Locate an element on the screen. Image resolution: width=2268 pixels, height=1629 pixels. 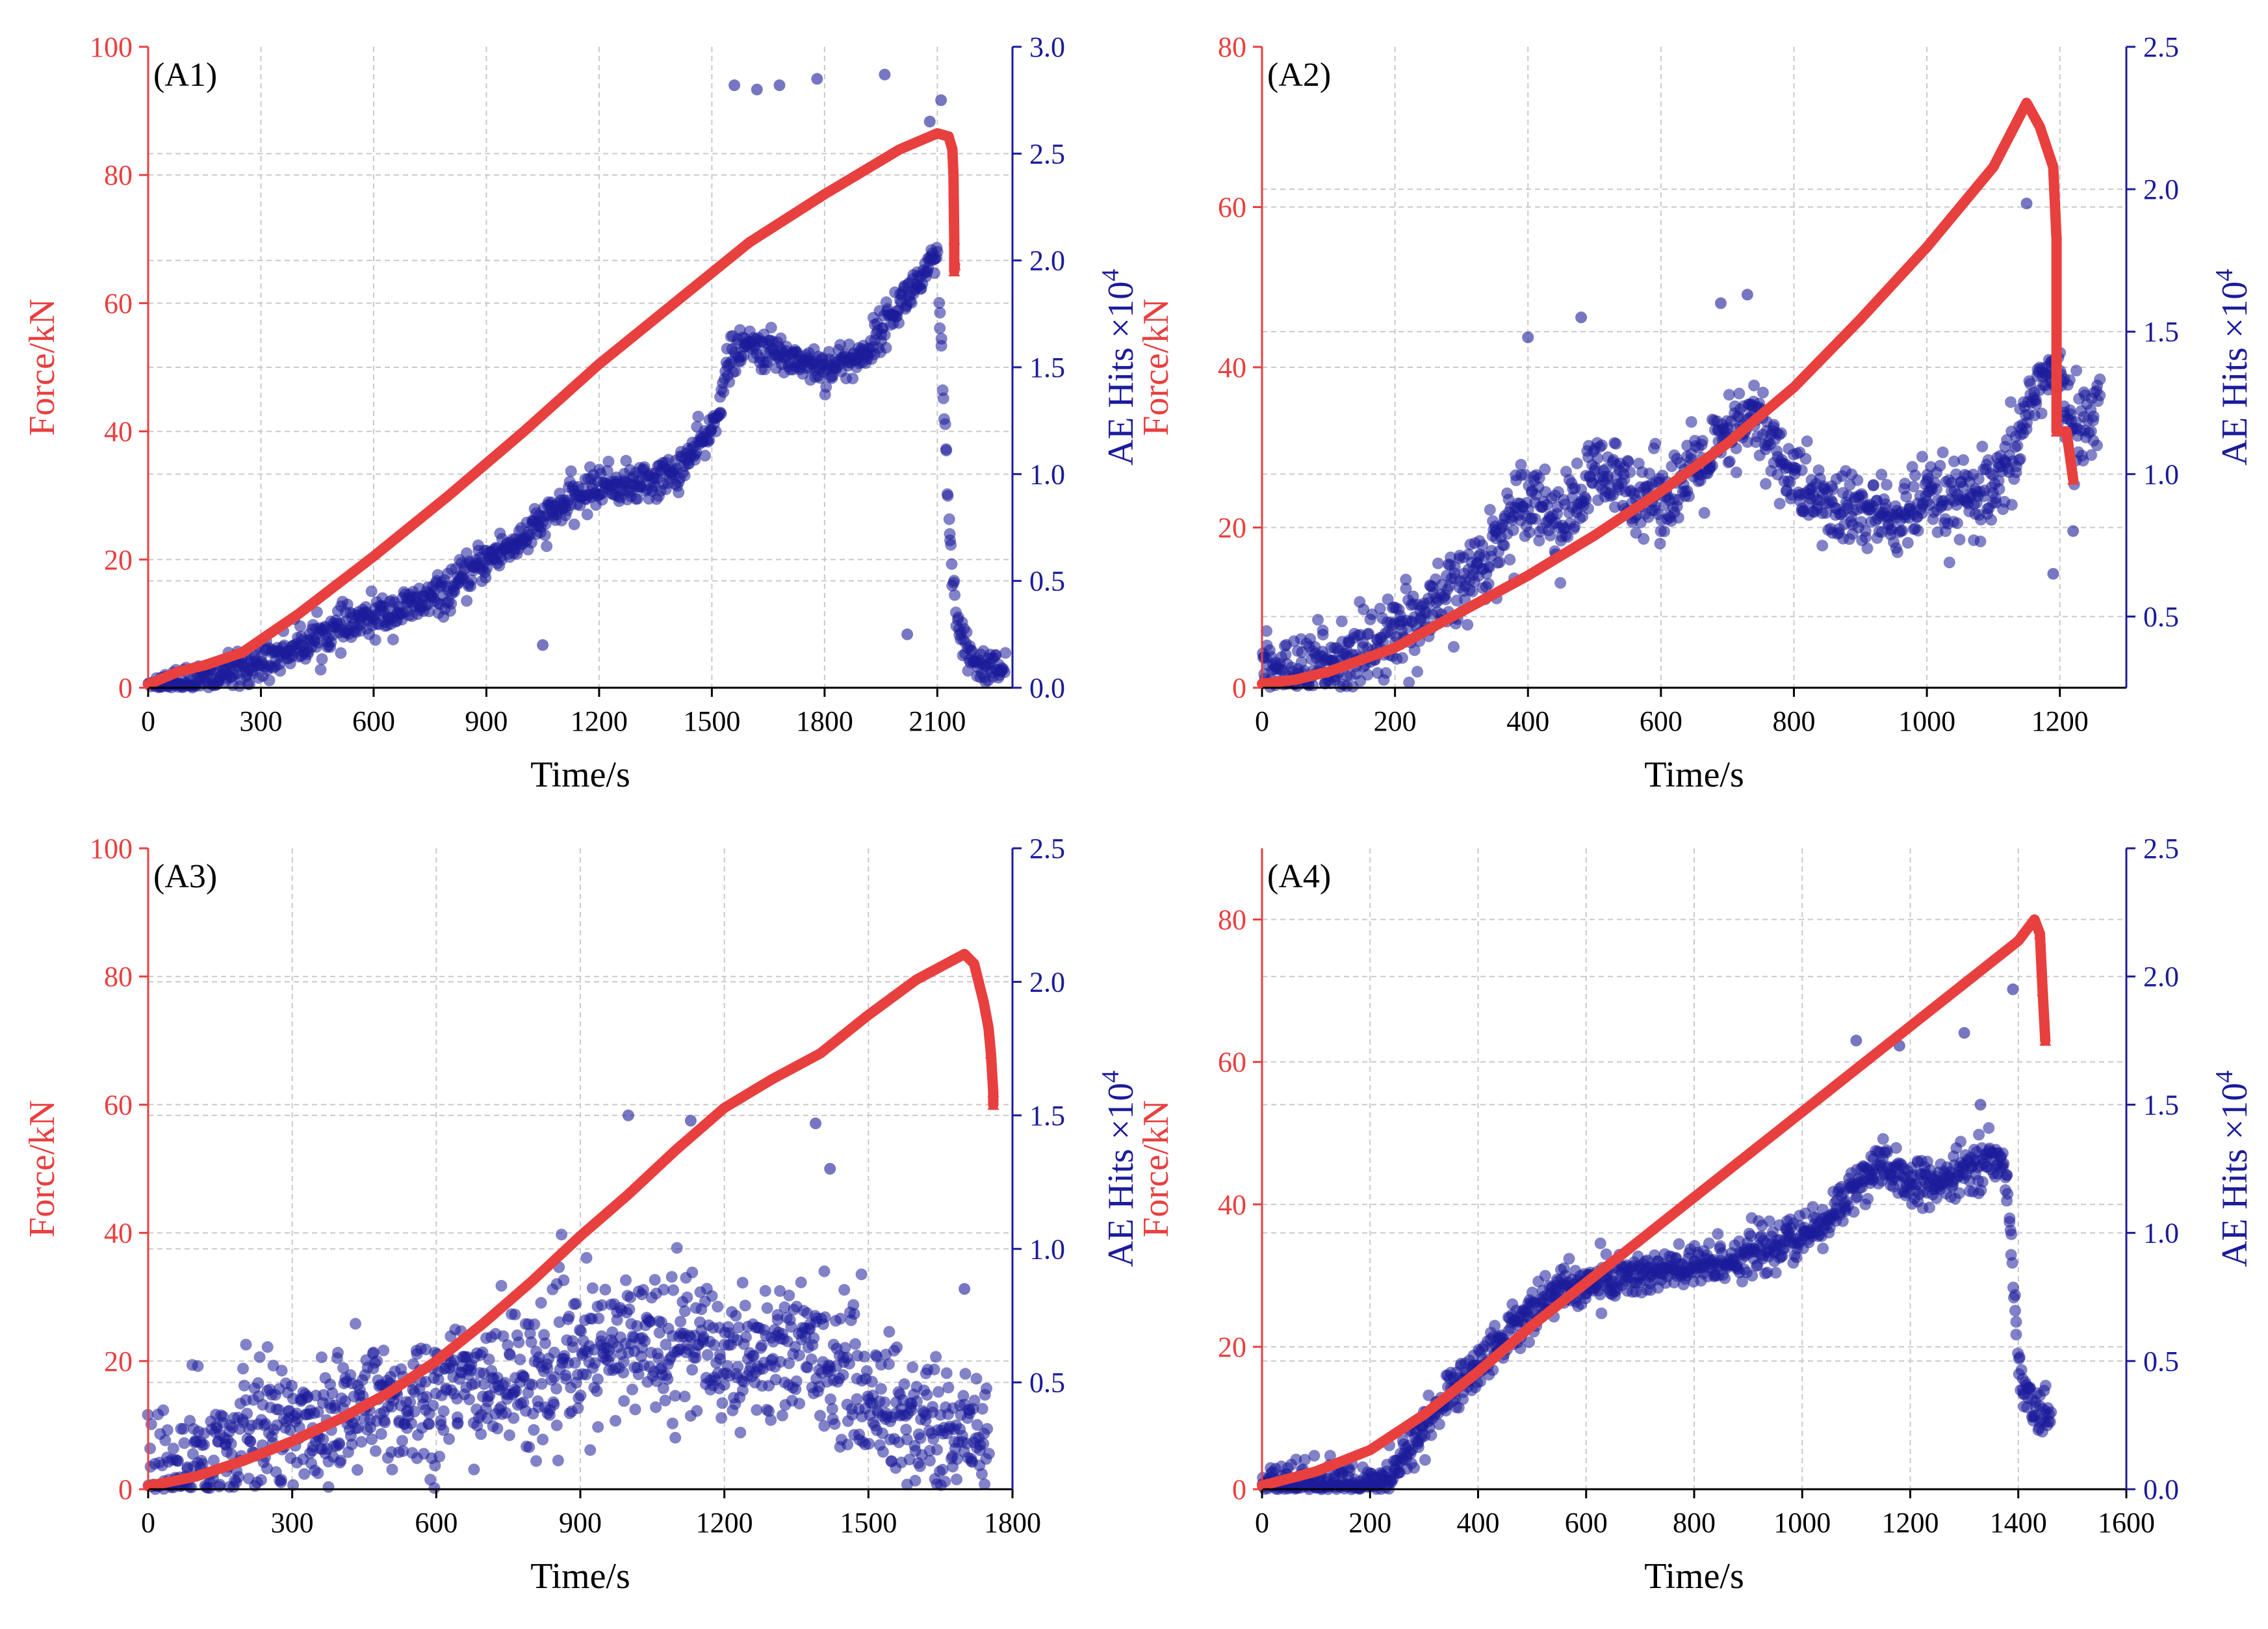
x-tick-label: 0 is located at coordinates (148, 721).